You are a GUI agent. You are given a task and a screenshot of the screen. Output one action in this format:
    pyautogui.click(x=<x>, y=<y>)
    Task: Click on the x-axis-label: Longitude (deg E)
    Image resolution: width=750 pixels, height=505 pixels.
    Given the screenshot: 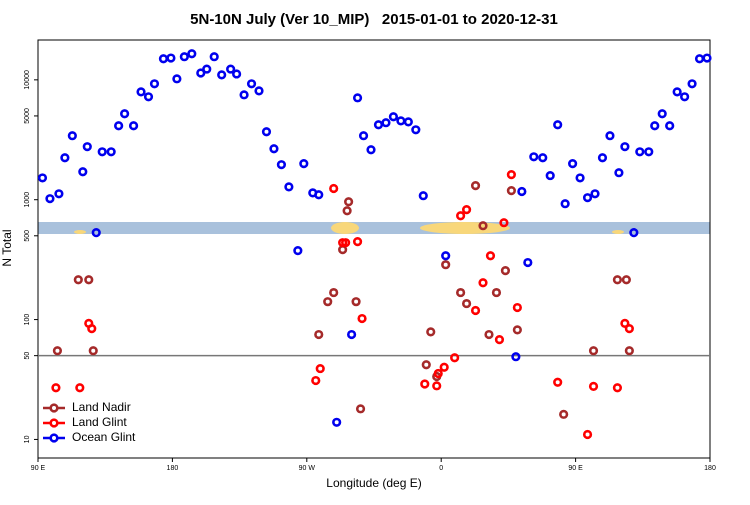 What is the action you would take?
    pyautogui.click(x=373, y=483)
    